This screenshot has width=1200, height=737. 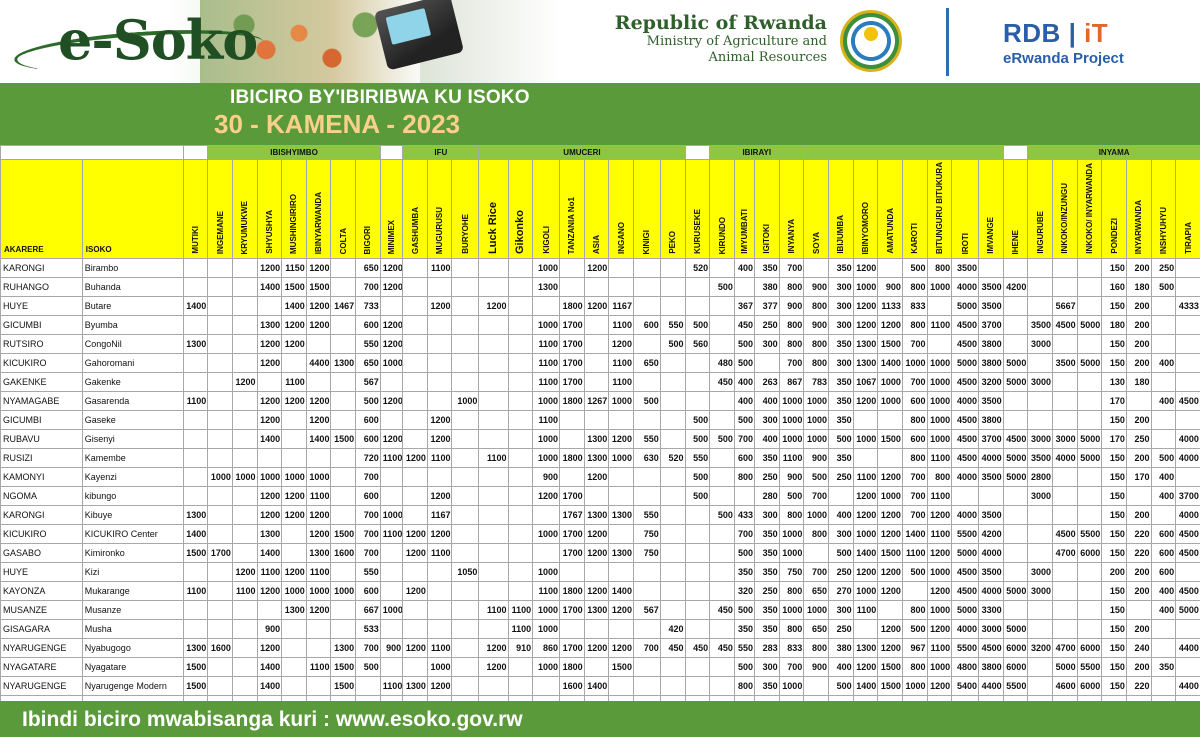 I want to click on column-header-bitunguru-bitukura-label: BITUNGURU BITUKURA, so click(x=939, y=208).